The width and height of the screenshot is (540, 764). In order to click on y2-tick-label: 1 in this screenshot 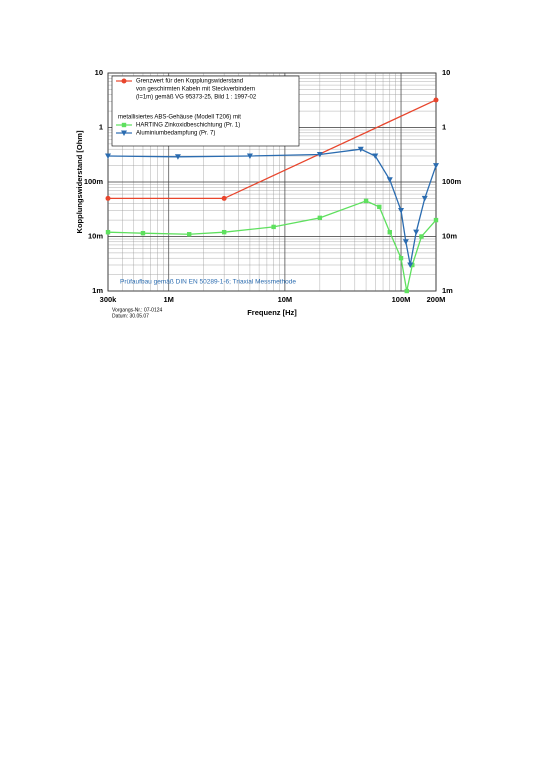, I will do `click(444, 126)`.